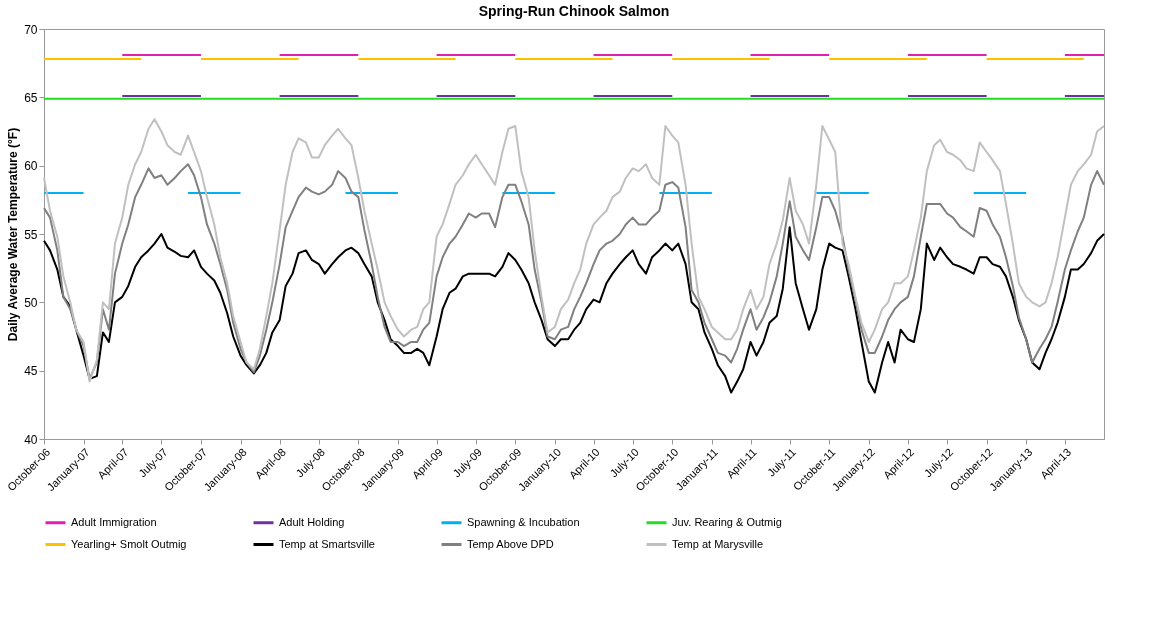 The width and height of the screenshot is (1155, 643). Describe the element at coordinates (510, 543) in the screenshot. I see `legend-label: Temp Above DPD` at that location.